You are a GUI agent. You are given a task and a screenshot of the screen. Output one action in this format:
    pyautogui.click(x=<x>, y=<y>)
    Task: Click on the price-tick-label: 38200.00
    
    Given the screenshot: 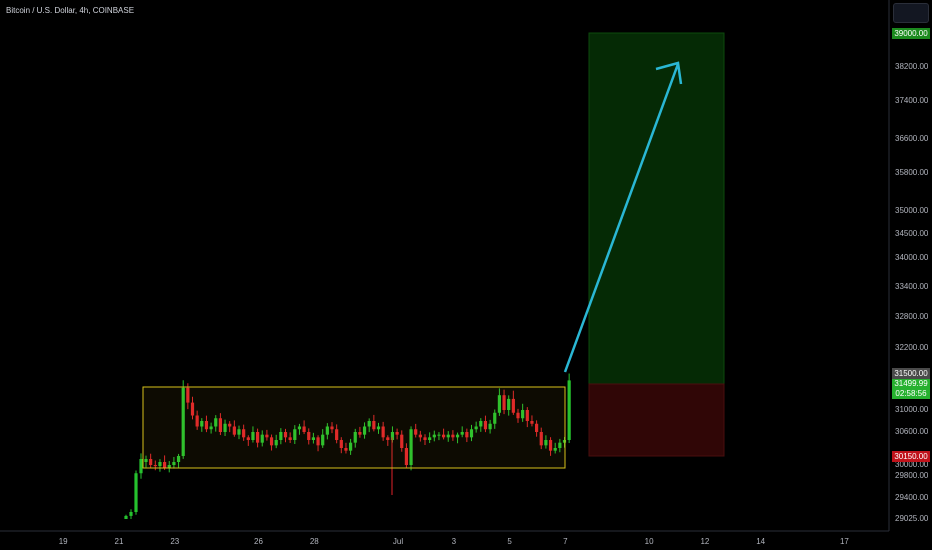 What is the action you would take?
    pyautogui.click(x=912, y=66)
    